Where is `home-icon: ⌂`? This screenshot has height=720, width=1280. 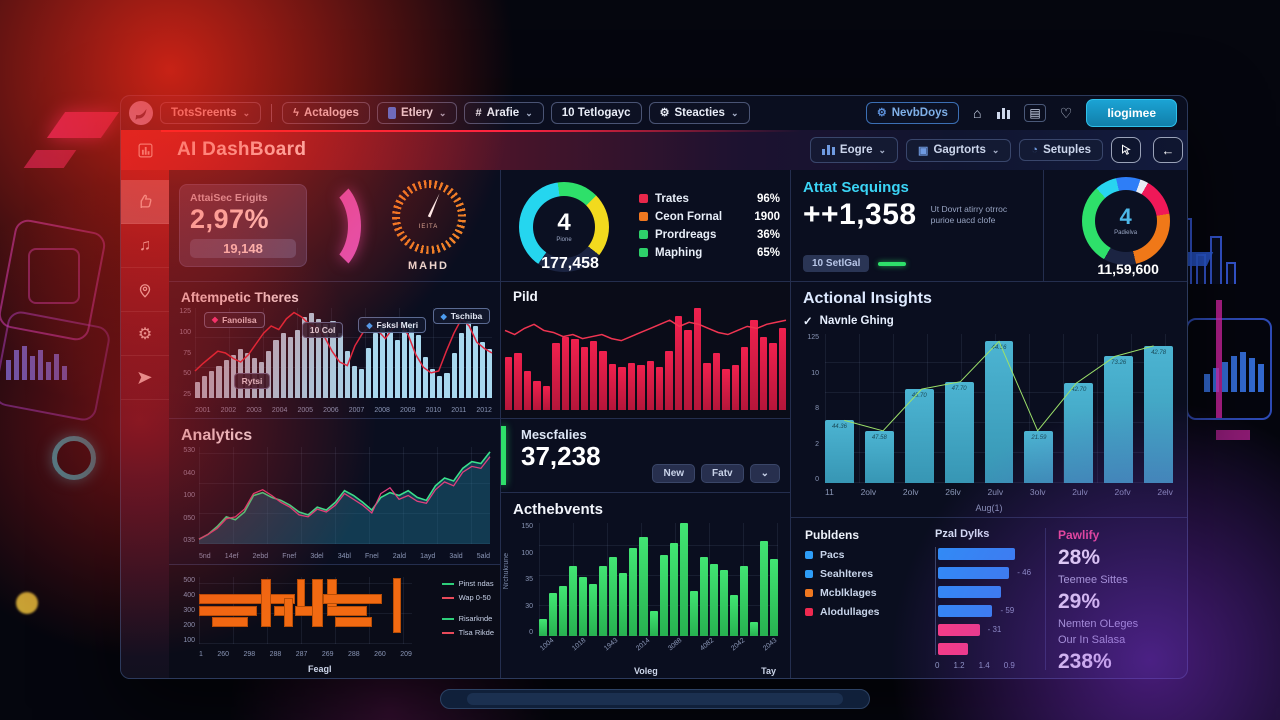 home-icon: ⌂ is located at coordinates (977, 113).